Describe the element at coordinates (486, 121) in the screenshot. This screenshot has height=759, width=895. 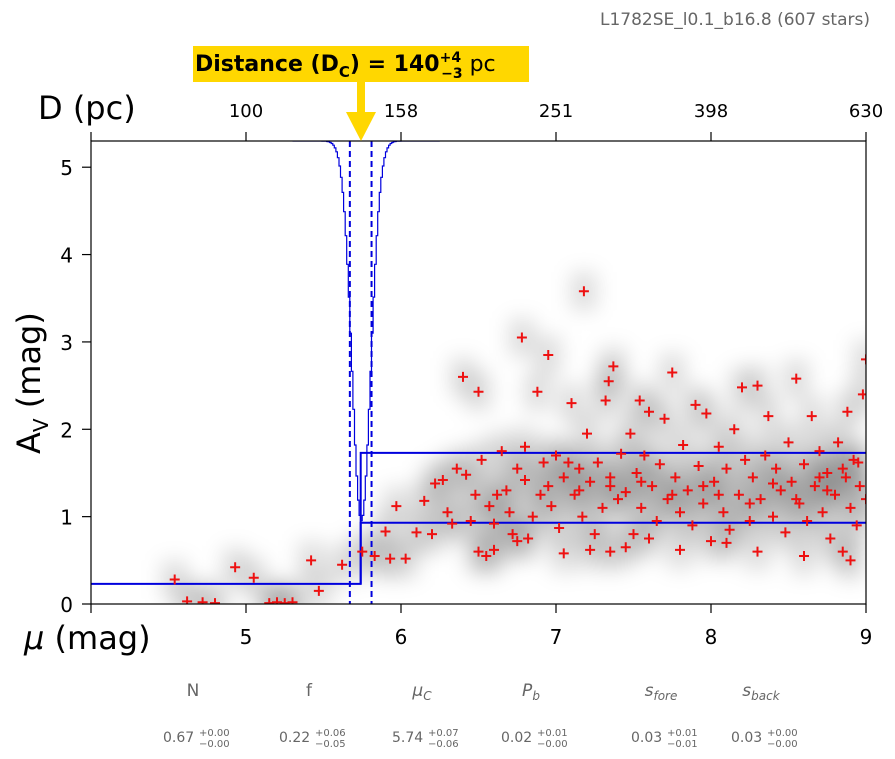
I see `top-distance-axis: 100 158 251 398 630` at that location.